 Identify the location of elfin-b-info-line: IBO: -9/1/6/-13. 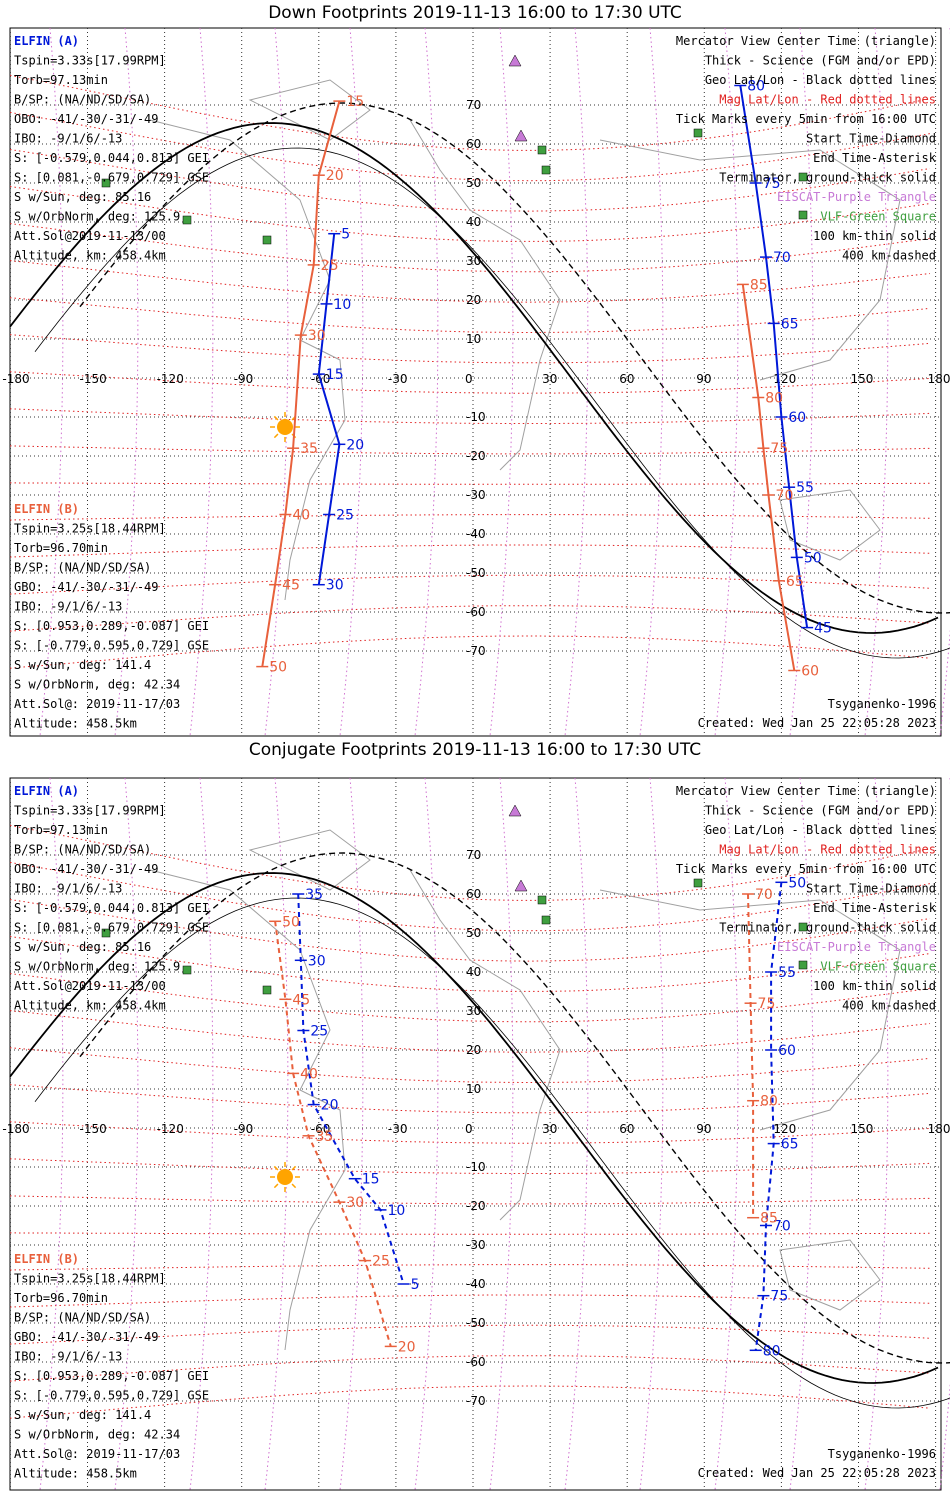
(68, 1357).